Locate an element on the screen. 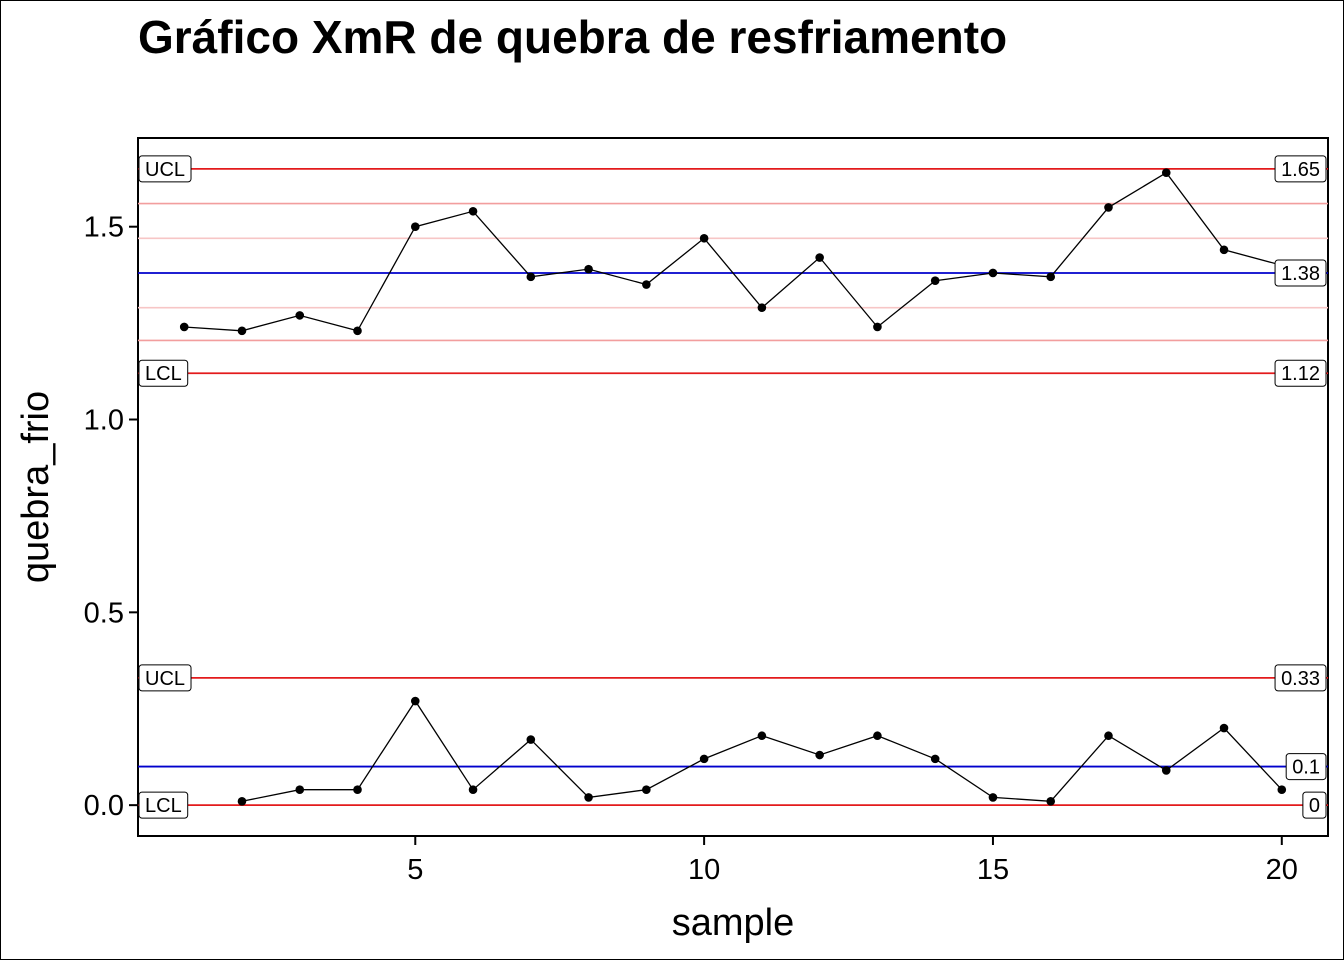 This screenshot has height=961, width=1344. right-limit-label-1-box is located at coordinates (1300, 273).